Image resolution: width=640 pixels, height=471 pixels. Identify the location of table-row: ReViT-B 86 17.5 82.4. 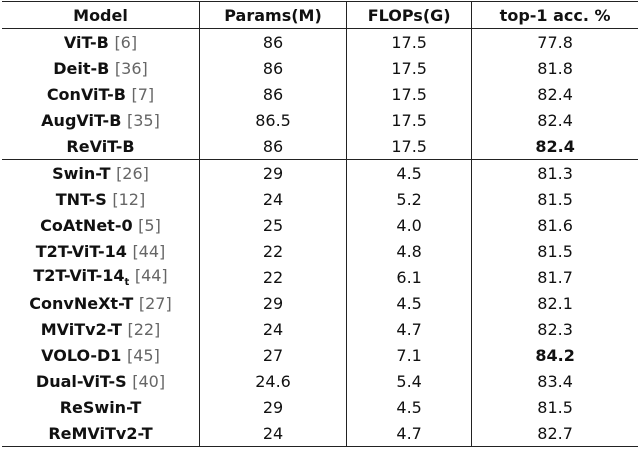
(320, 146).